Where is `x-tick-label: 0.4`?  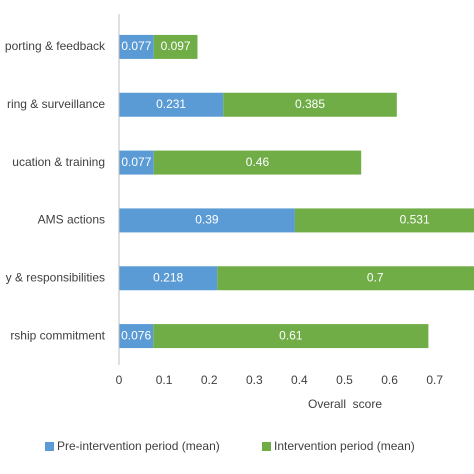
x-tick-label: 0.4 is located at coordinates (299, 380).